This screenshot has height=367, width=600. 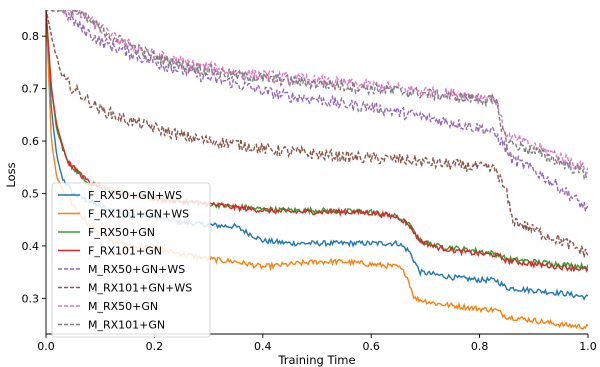 I want to click on y-tick-label: 0.3, so click(x=31, y=298).